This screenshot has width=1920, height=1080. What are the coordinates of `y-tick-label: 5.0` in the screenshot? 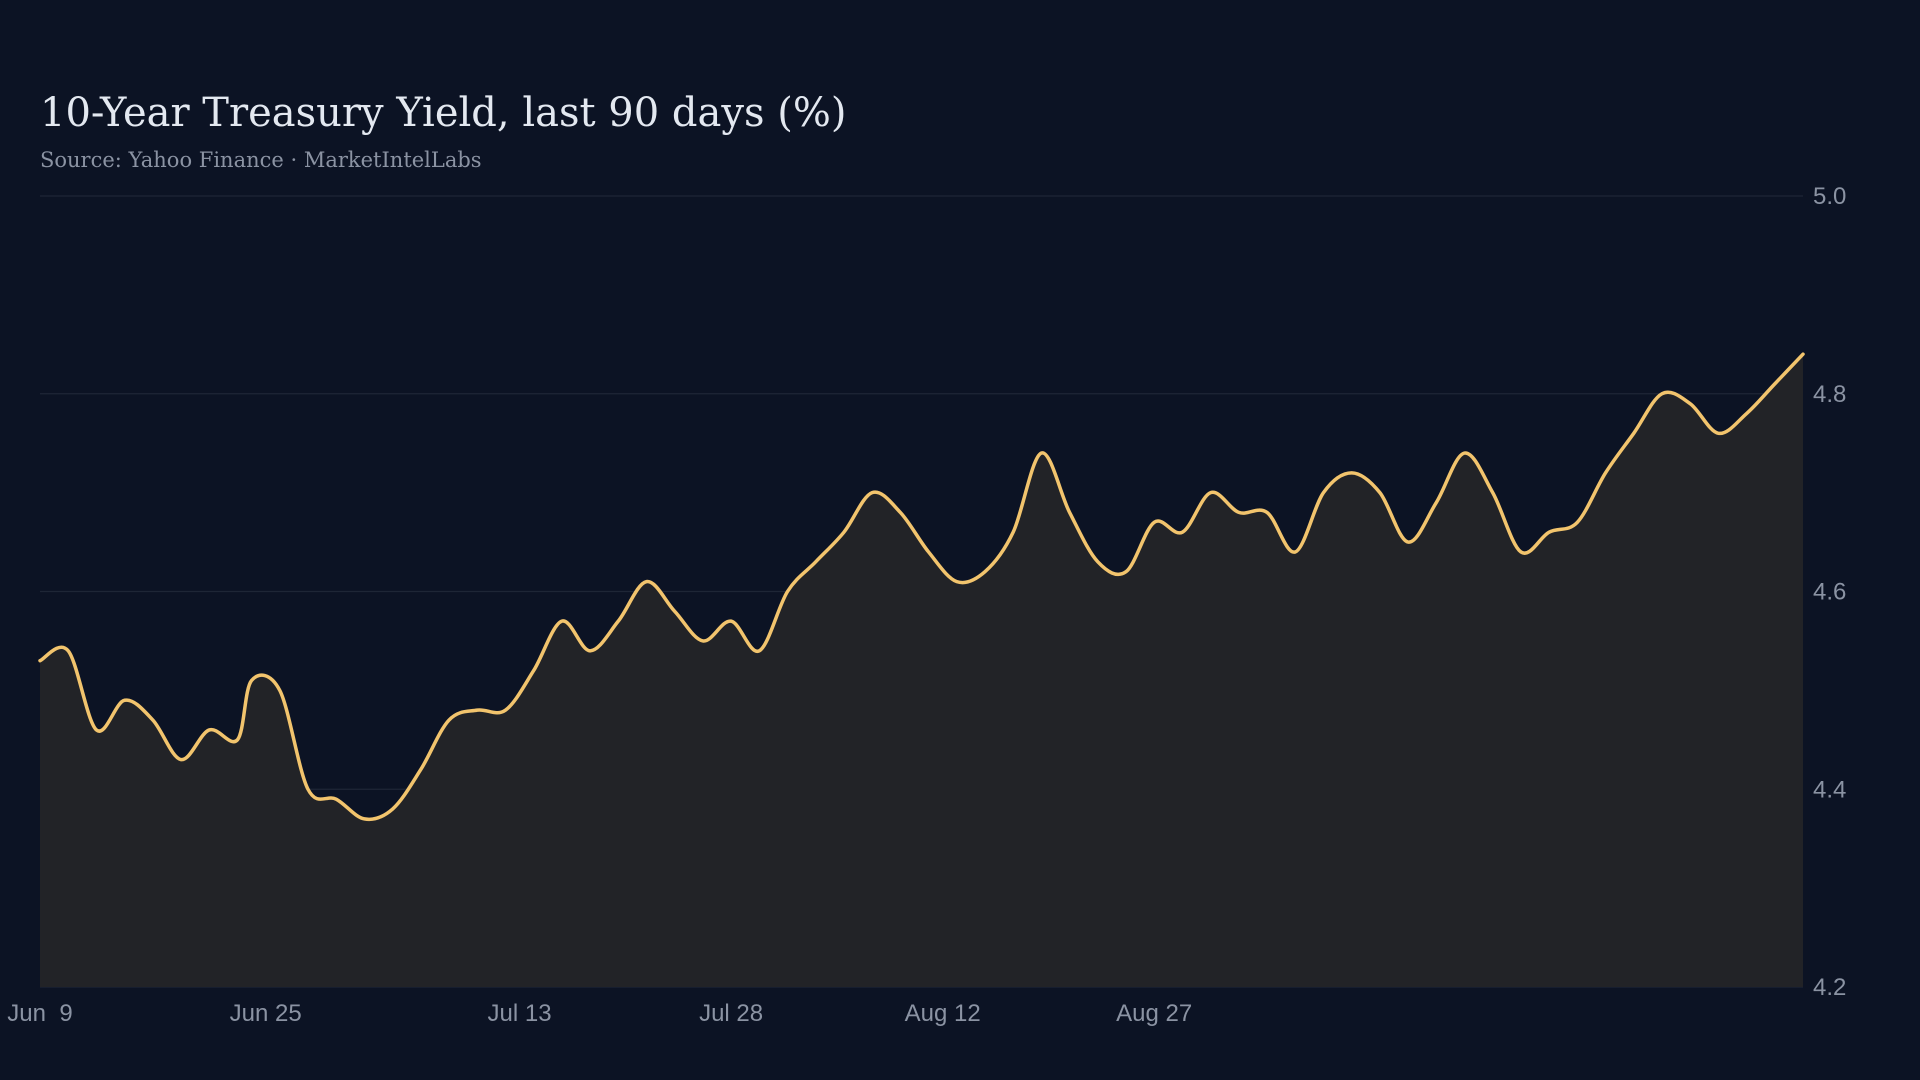 It's located at (1829, 196).